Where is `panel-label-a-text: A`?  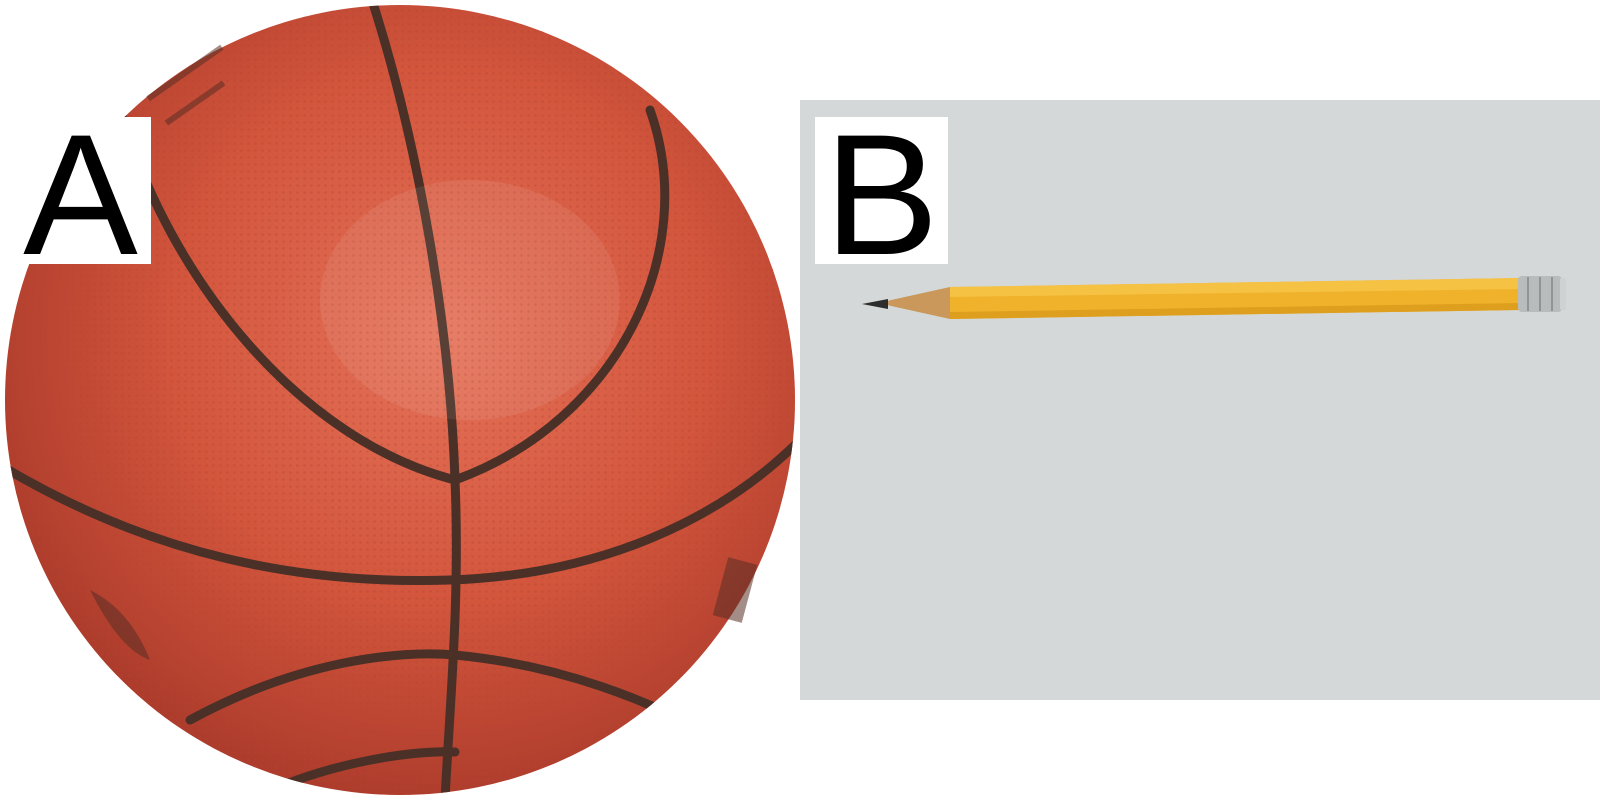 panel-label-a-text: A is located at coordinates (80, 194).